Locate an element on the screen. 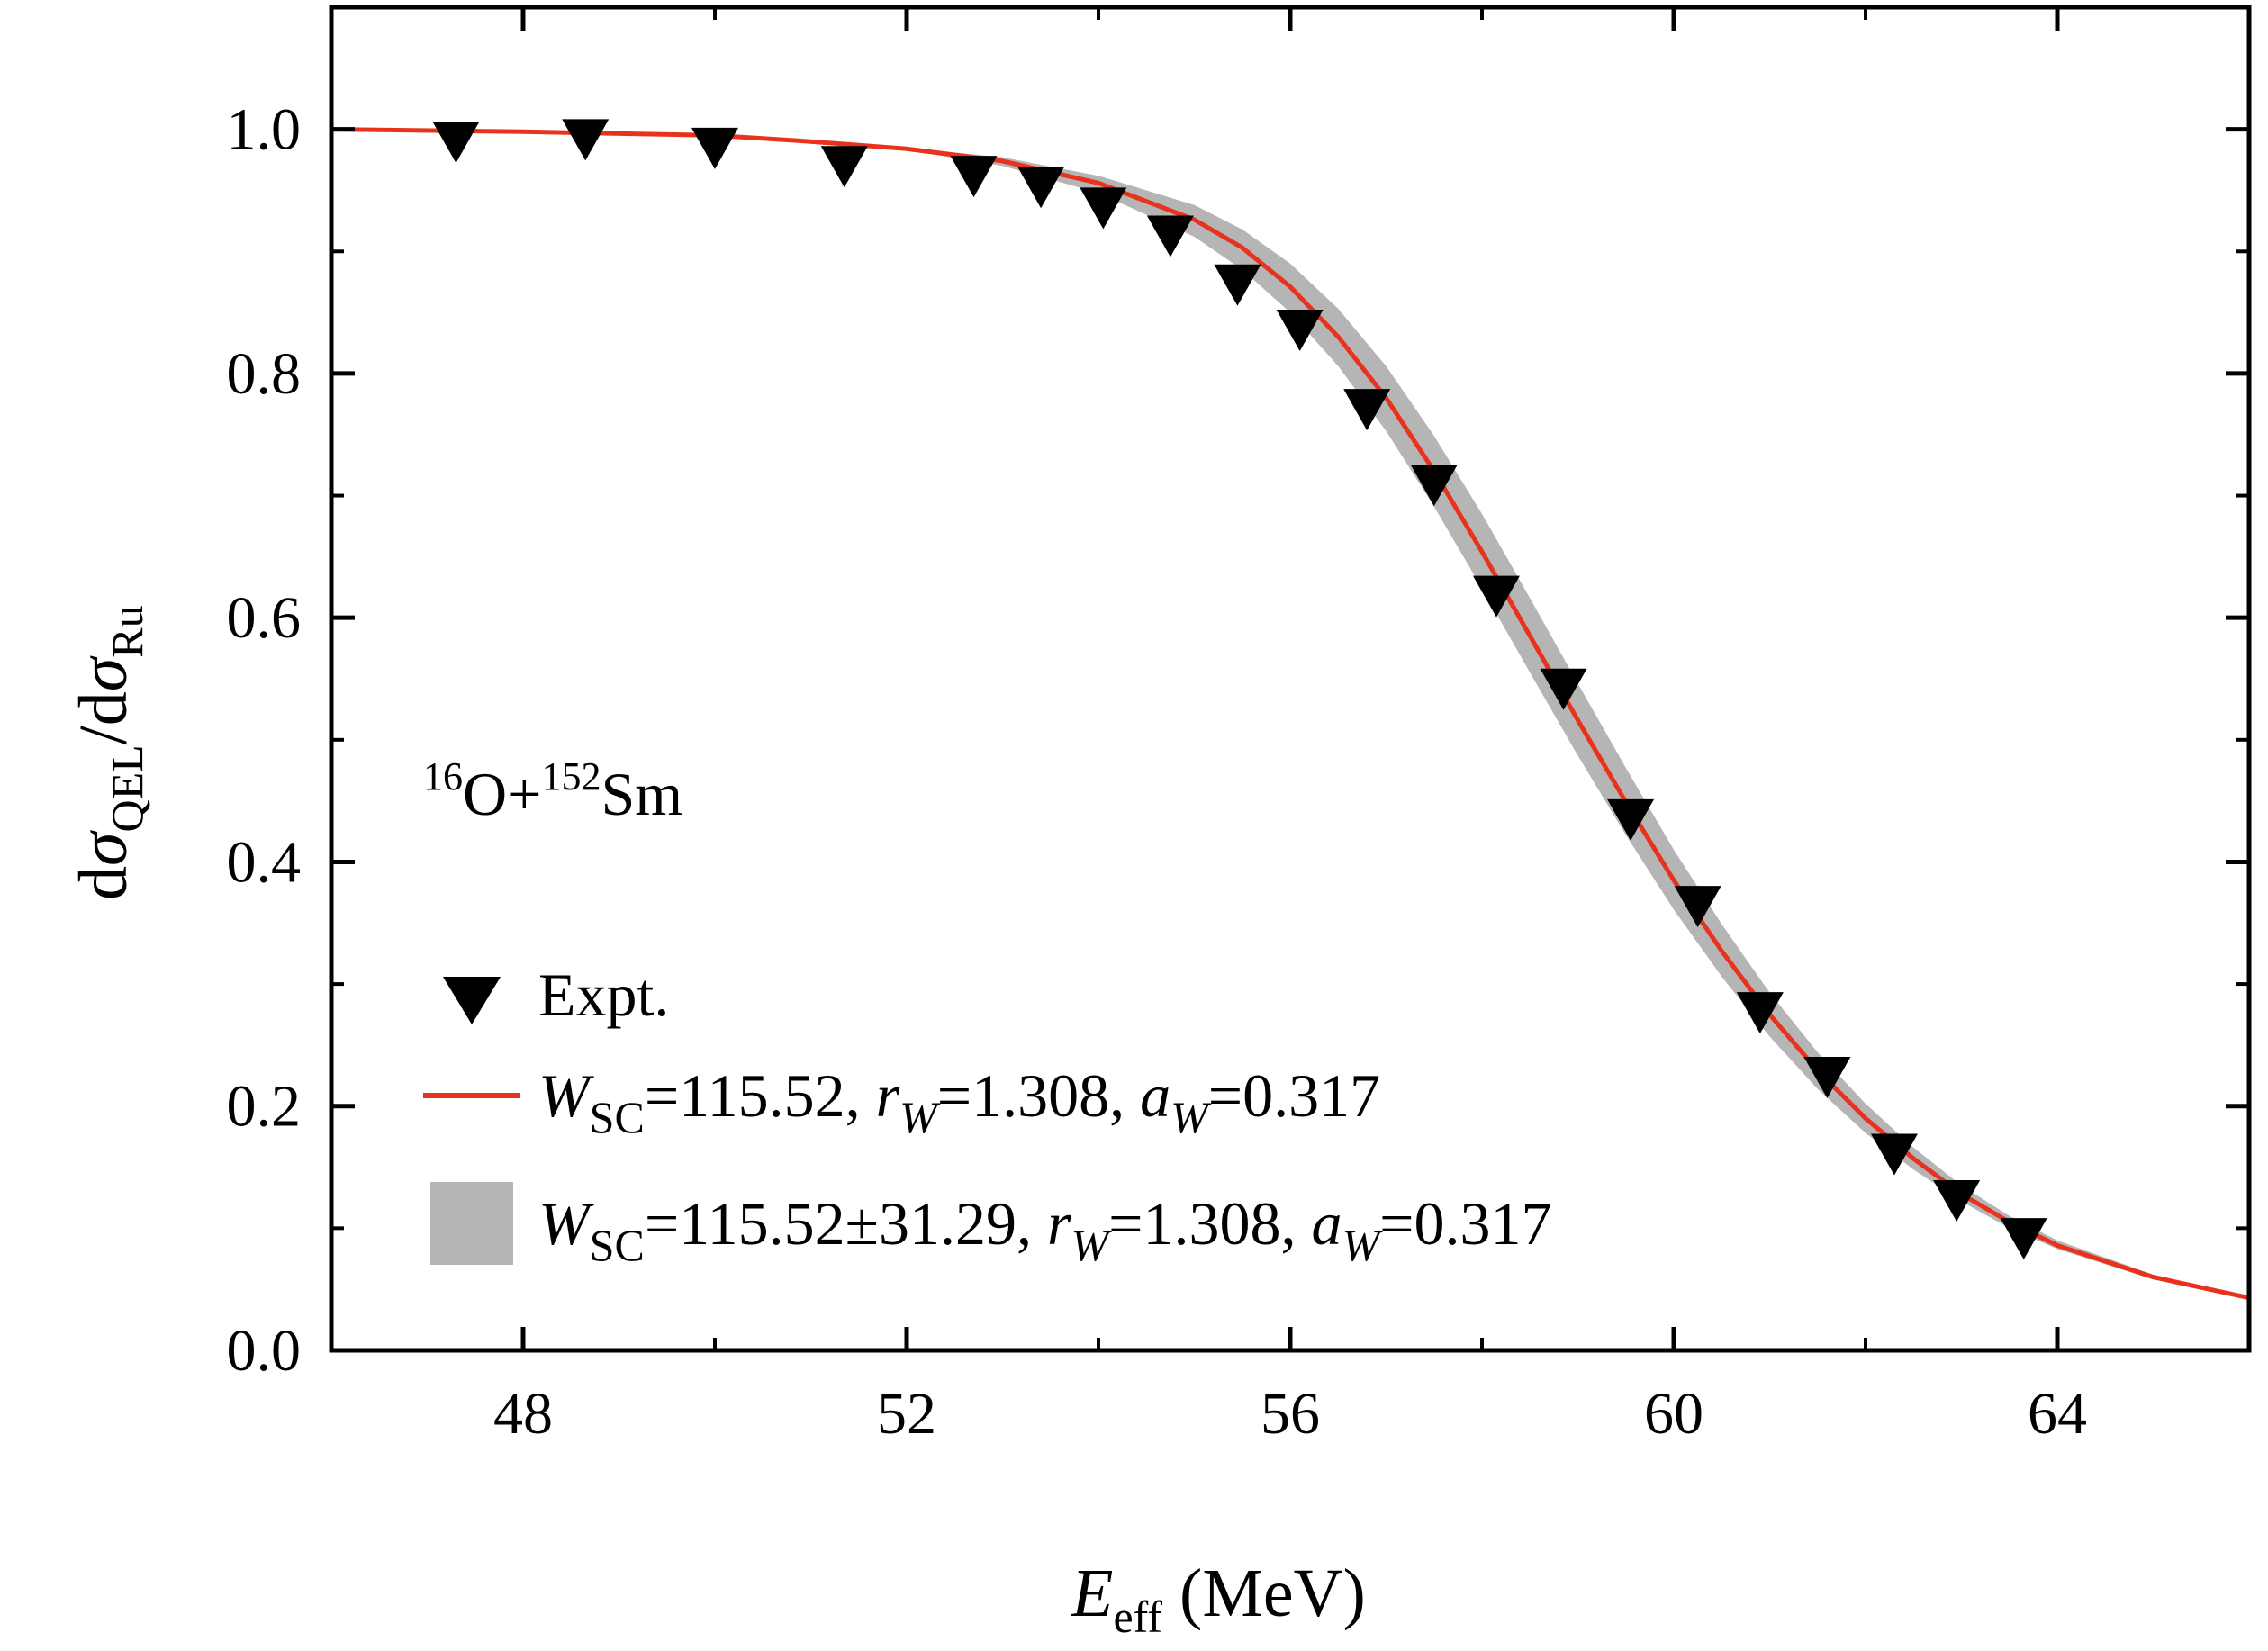  y-axis-title: dσQEL/dσRu is located at coordinates (109, 752).